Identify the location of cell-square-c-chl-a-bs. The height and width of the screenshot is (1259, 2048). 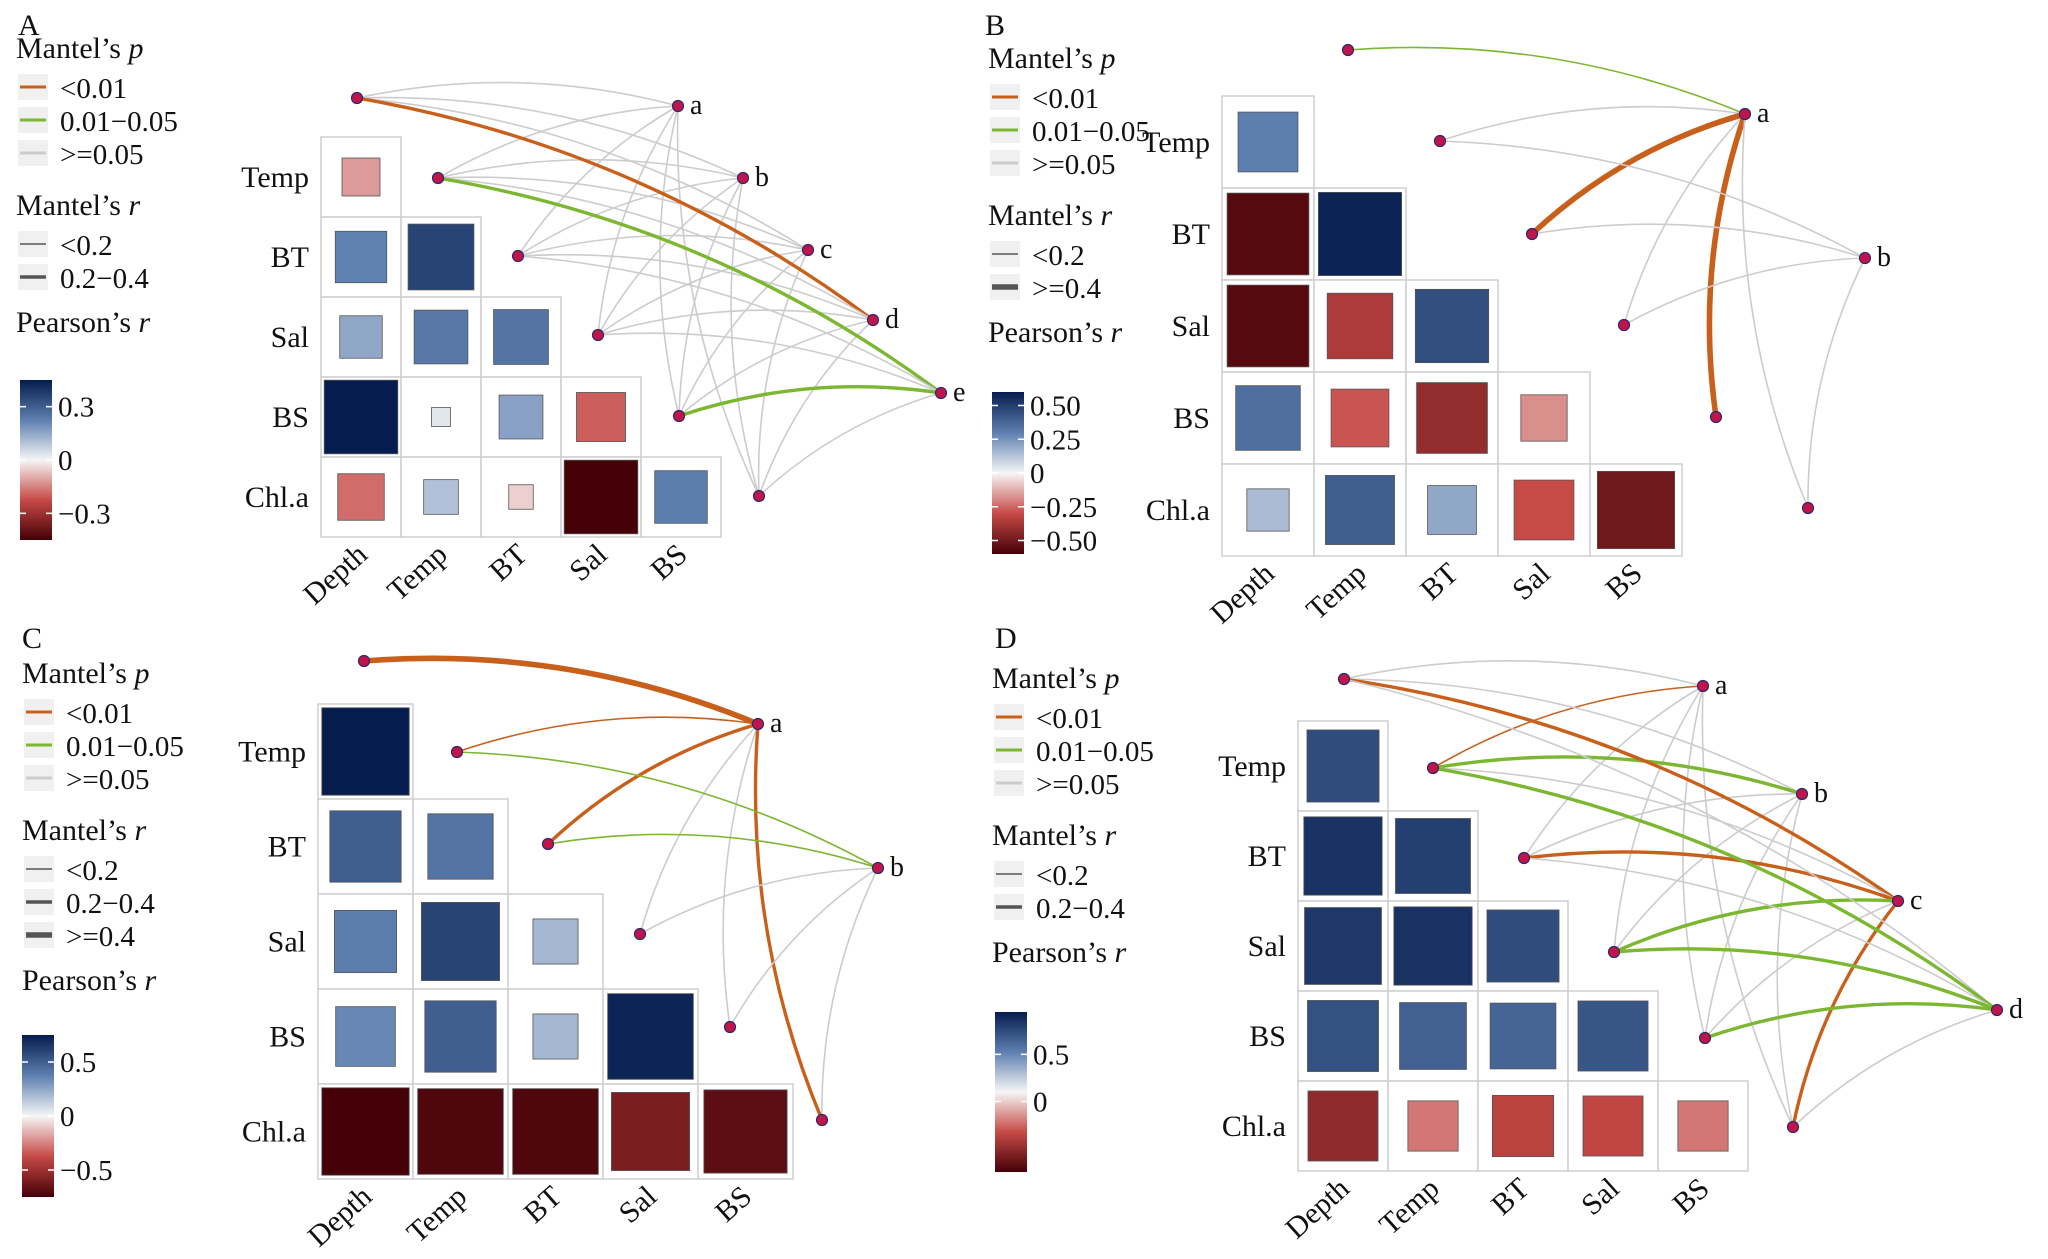
(745, 1131).